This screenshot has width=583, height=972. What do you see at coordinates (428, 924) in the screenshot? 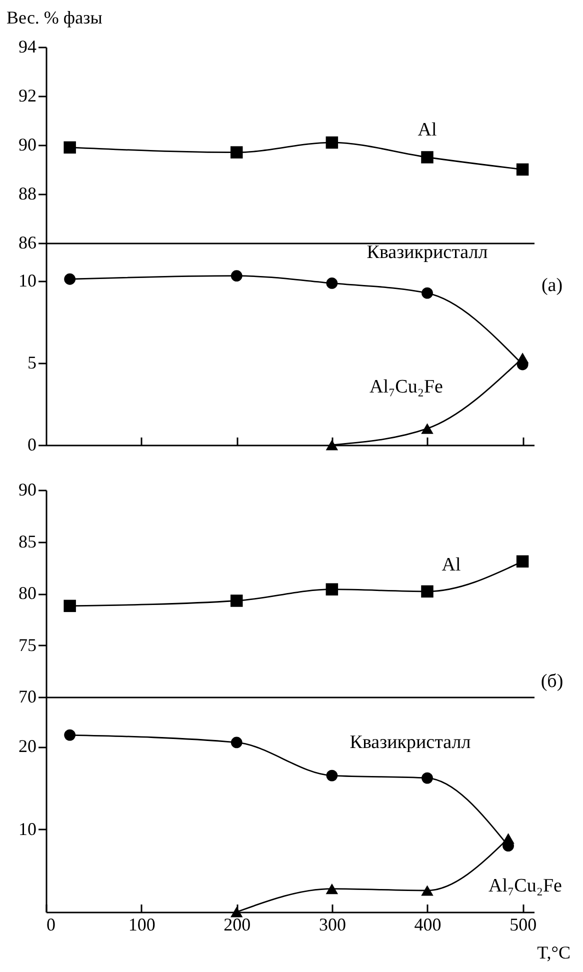
I see `x-tick-label: 400` at bounding box center [428, 924].